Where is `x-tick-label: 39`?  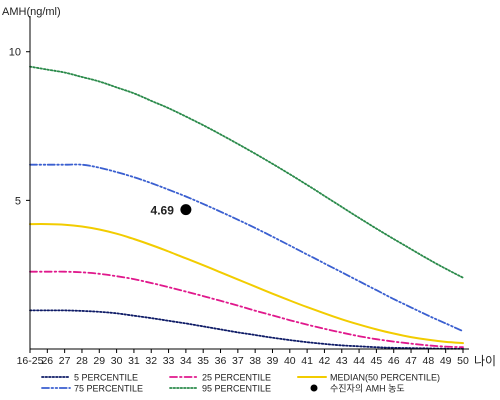
x-tick-label: 39 is located at coordinates (273, 361).